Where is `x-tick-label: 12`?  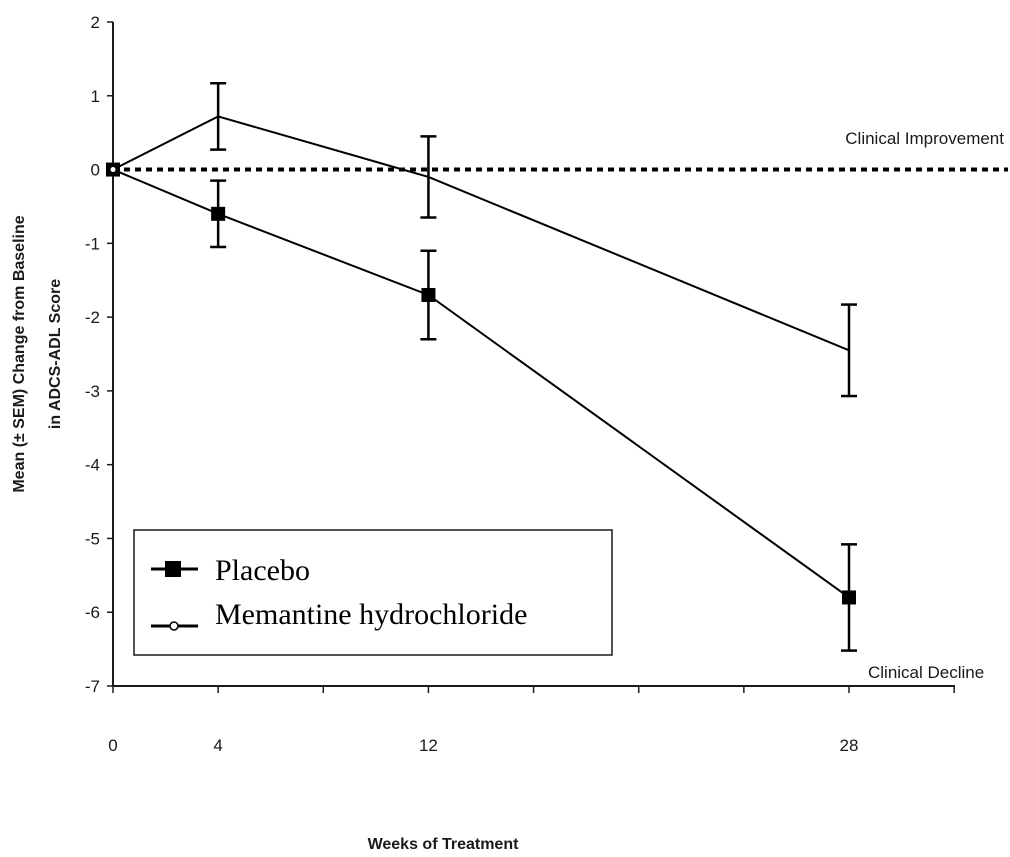
x-tick-label: 12 is located at coordinates (428, 745).